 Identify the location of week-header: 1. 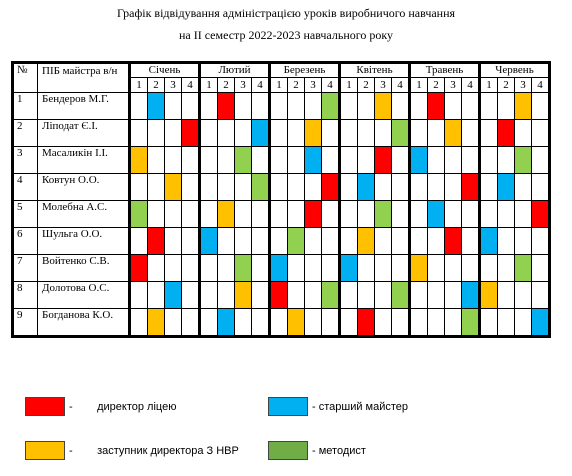
(418, 85).